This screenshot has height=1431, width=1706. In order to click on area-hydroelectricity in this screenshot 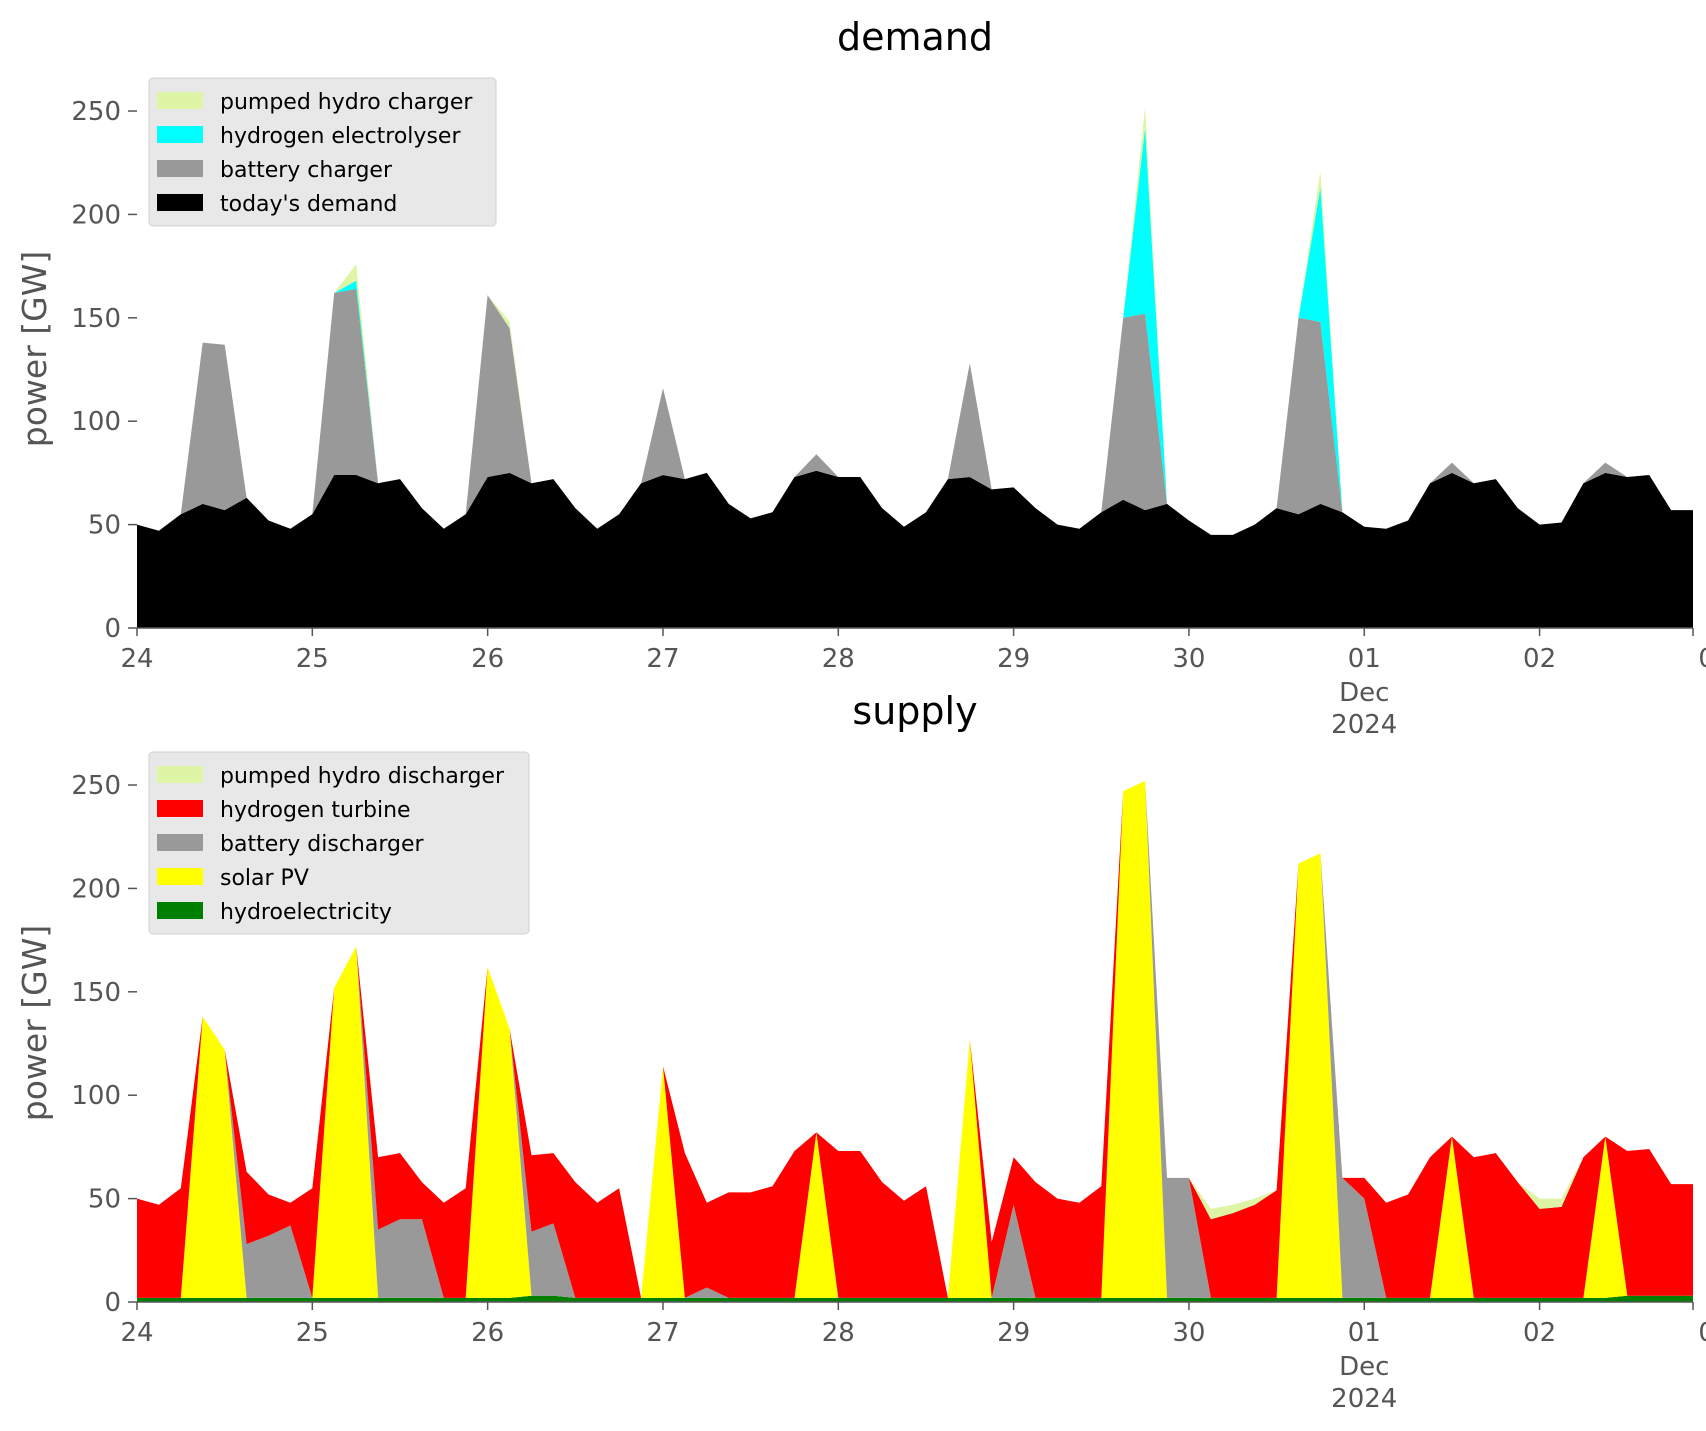, I will do `click(915, 1298)`.